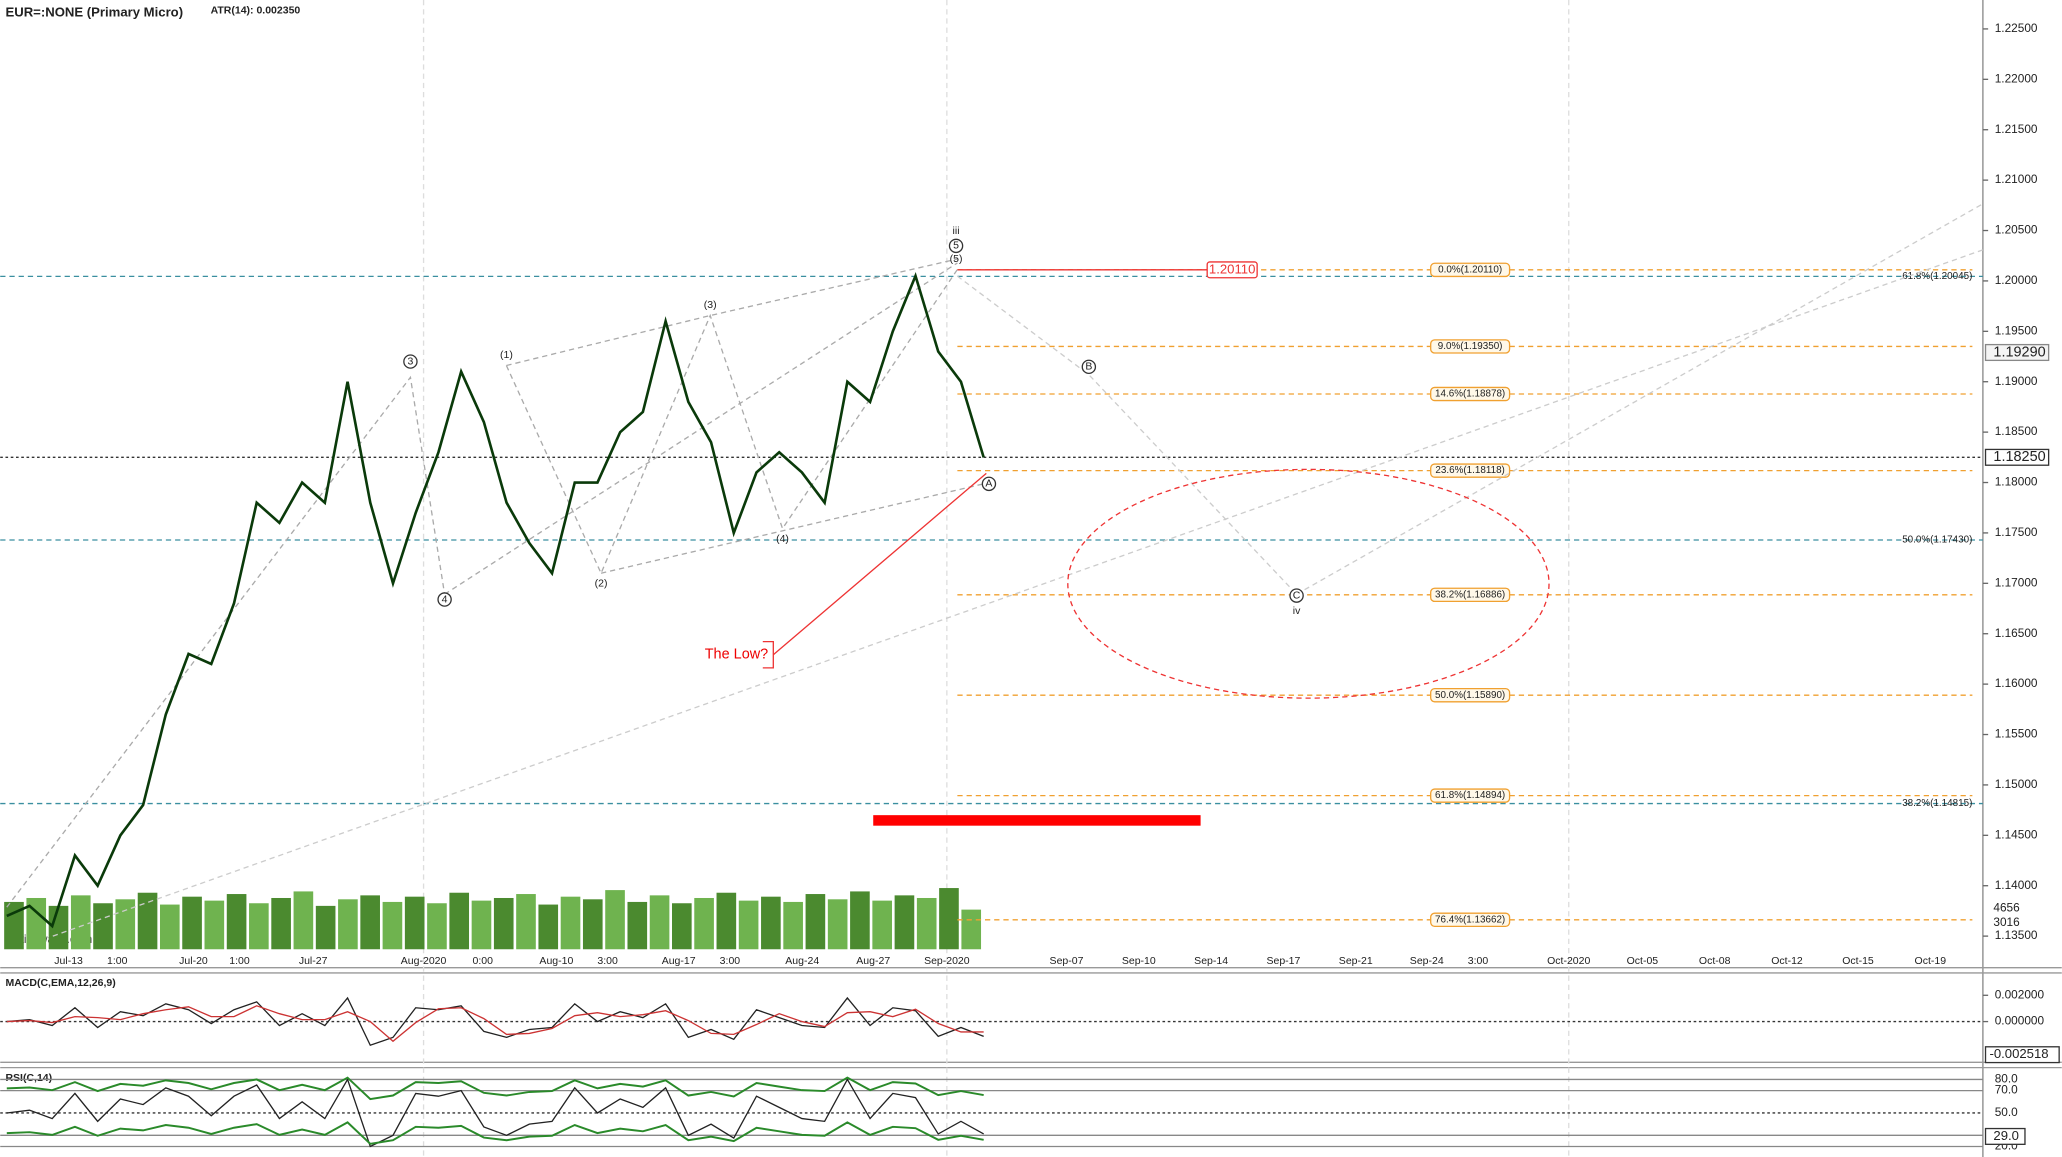  What do you see at coordinates (2016, 935) in the screenshot?
I see `y-tick-label: 1.13500` at bounding box center [2016, 935].